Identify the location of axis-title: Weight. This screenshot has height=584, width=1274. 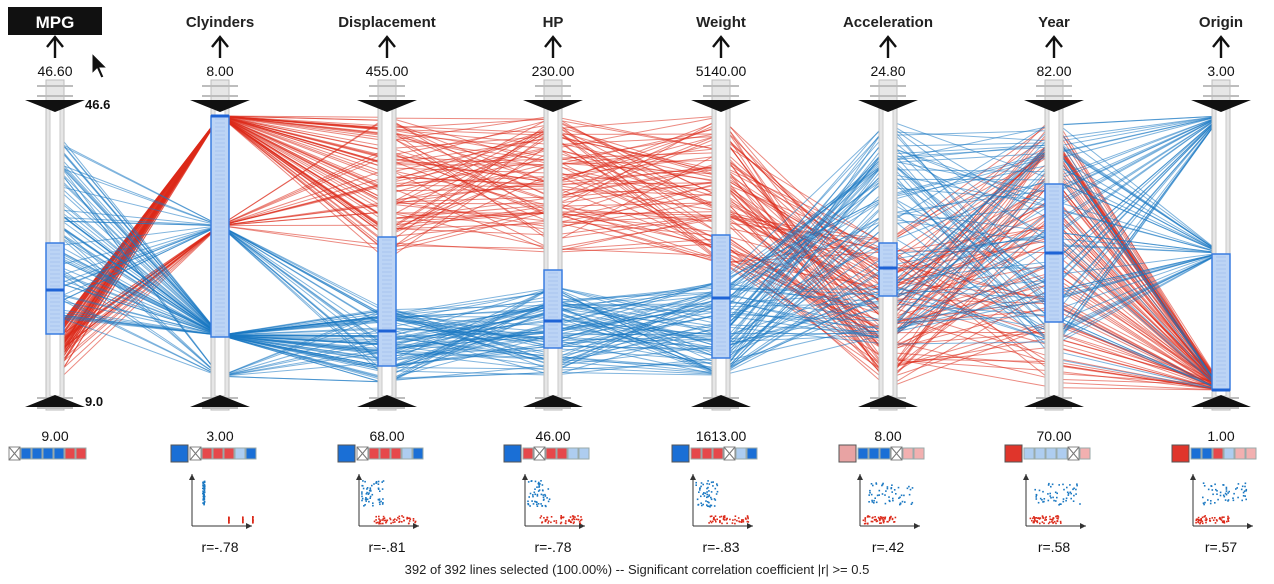
(721, 22).